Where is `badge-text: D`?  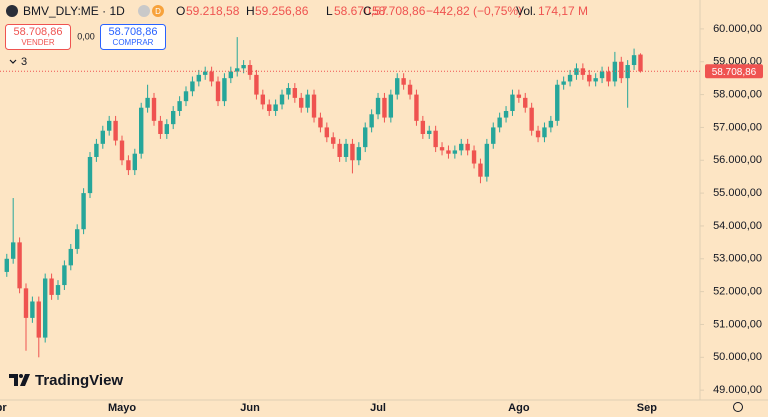 badge-text: D is located at coordinates (158, 11).